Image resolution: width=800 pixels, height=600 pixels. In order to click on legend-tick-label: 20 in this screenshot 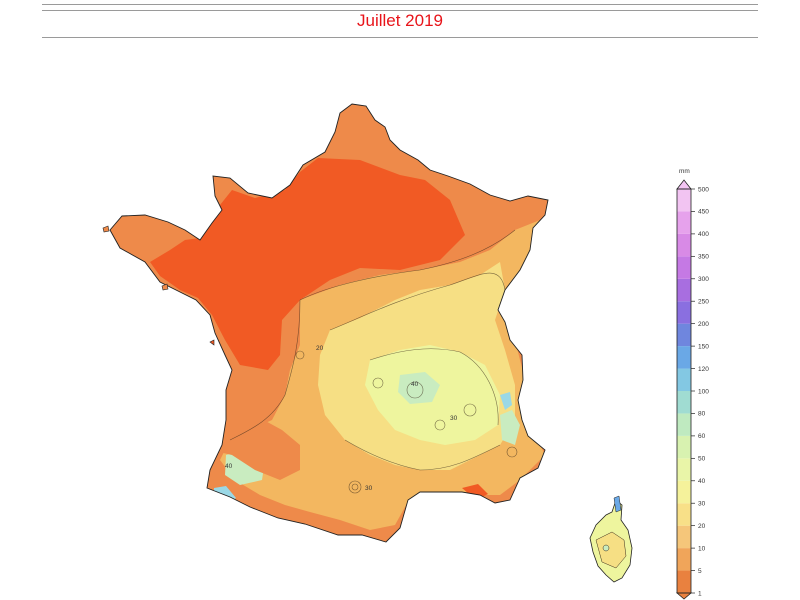, I will do `click(702, 526)`.